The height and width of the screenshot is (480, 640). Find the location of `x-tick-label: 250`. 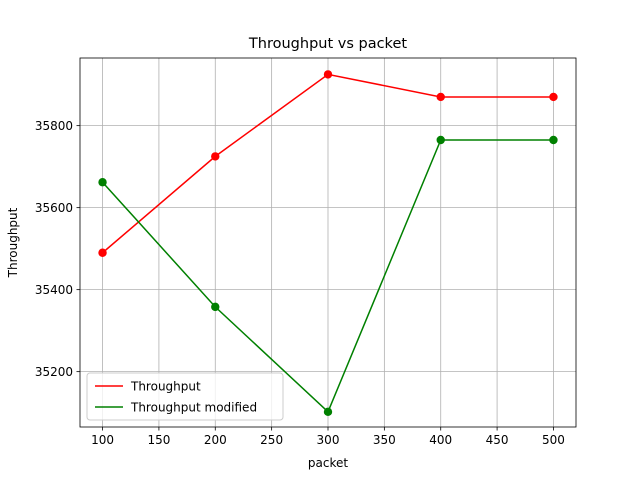

x-tick-label: 250 is located at coordinates (271, 440).